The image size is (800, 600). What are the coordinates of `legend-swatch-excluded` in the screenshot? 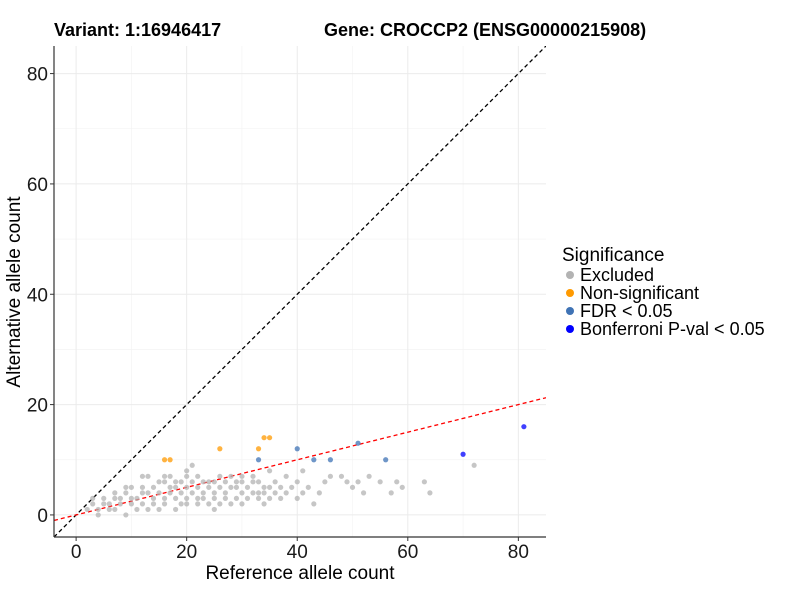 It's located at (570, 275).